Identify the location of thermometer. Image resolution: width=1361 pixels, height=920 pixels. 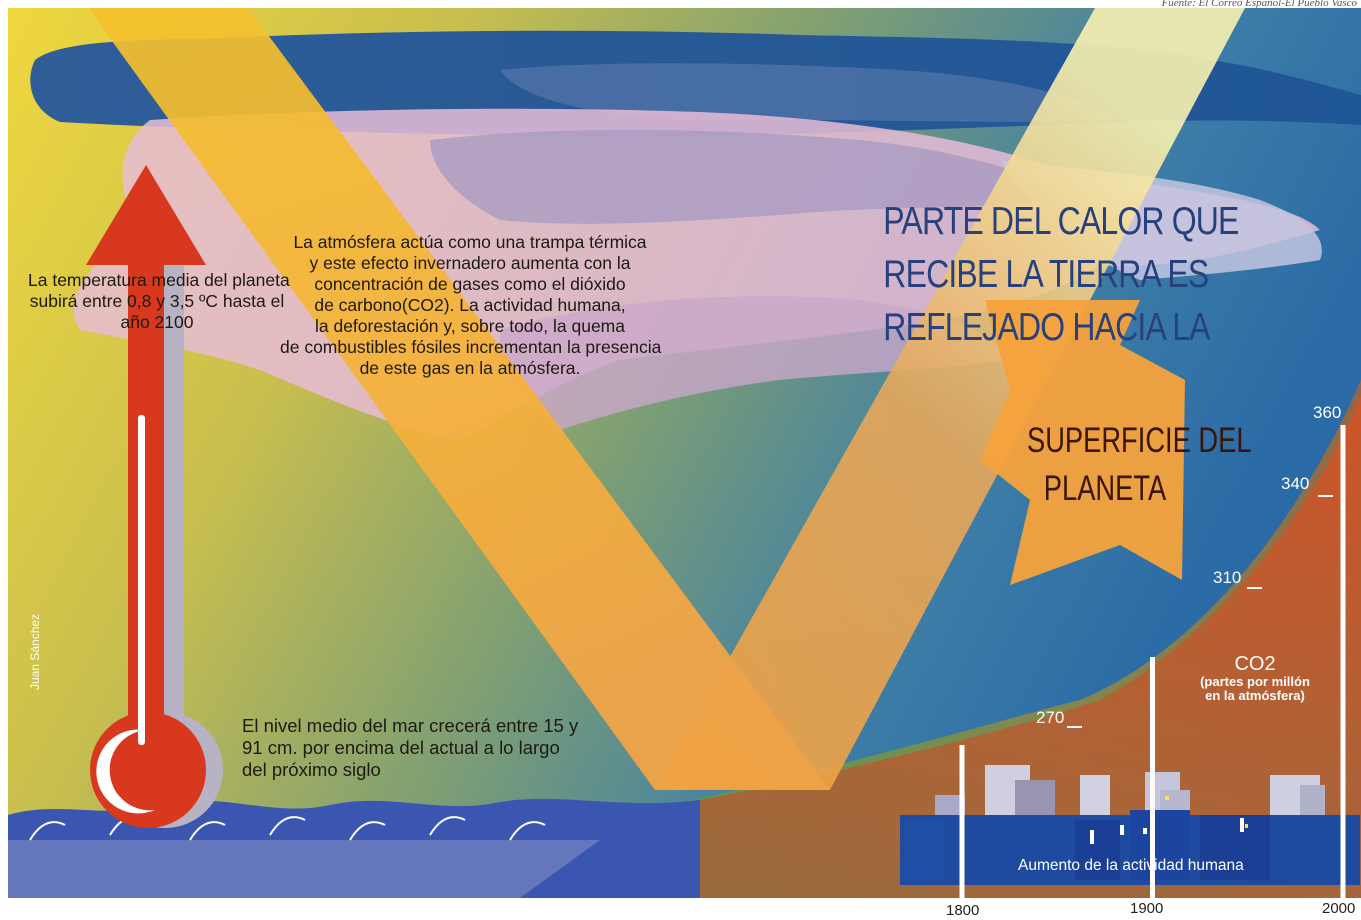
(154, 496).